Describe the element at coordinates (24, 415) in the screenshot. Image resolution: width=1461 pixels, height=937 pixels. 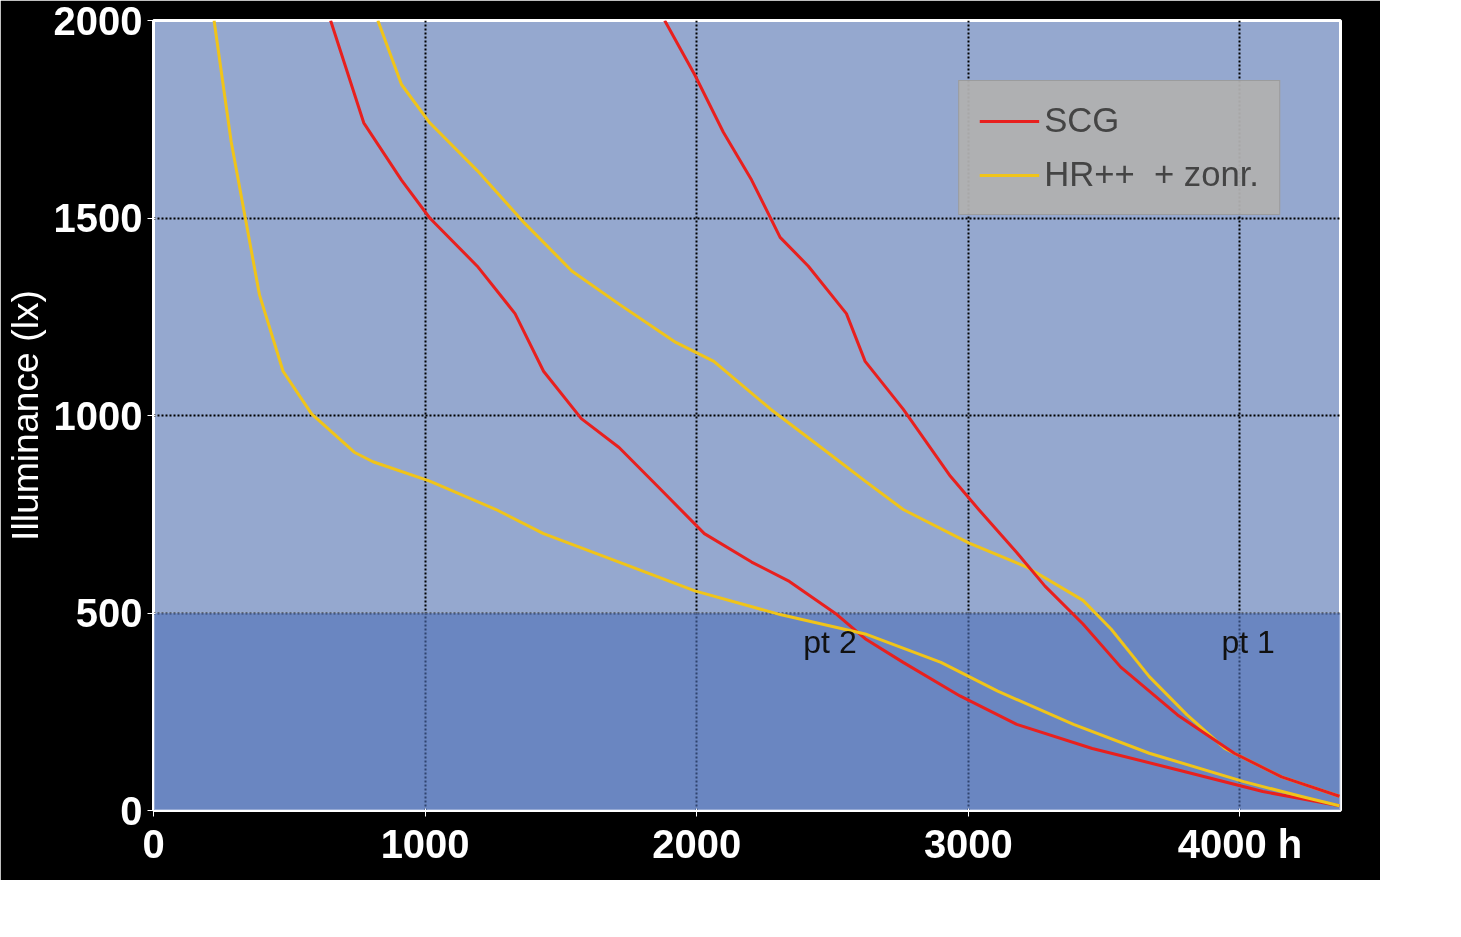
I see `y-axis-title: Illuminance (lx)` at that location.